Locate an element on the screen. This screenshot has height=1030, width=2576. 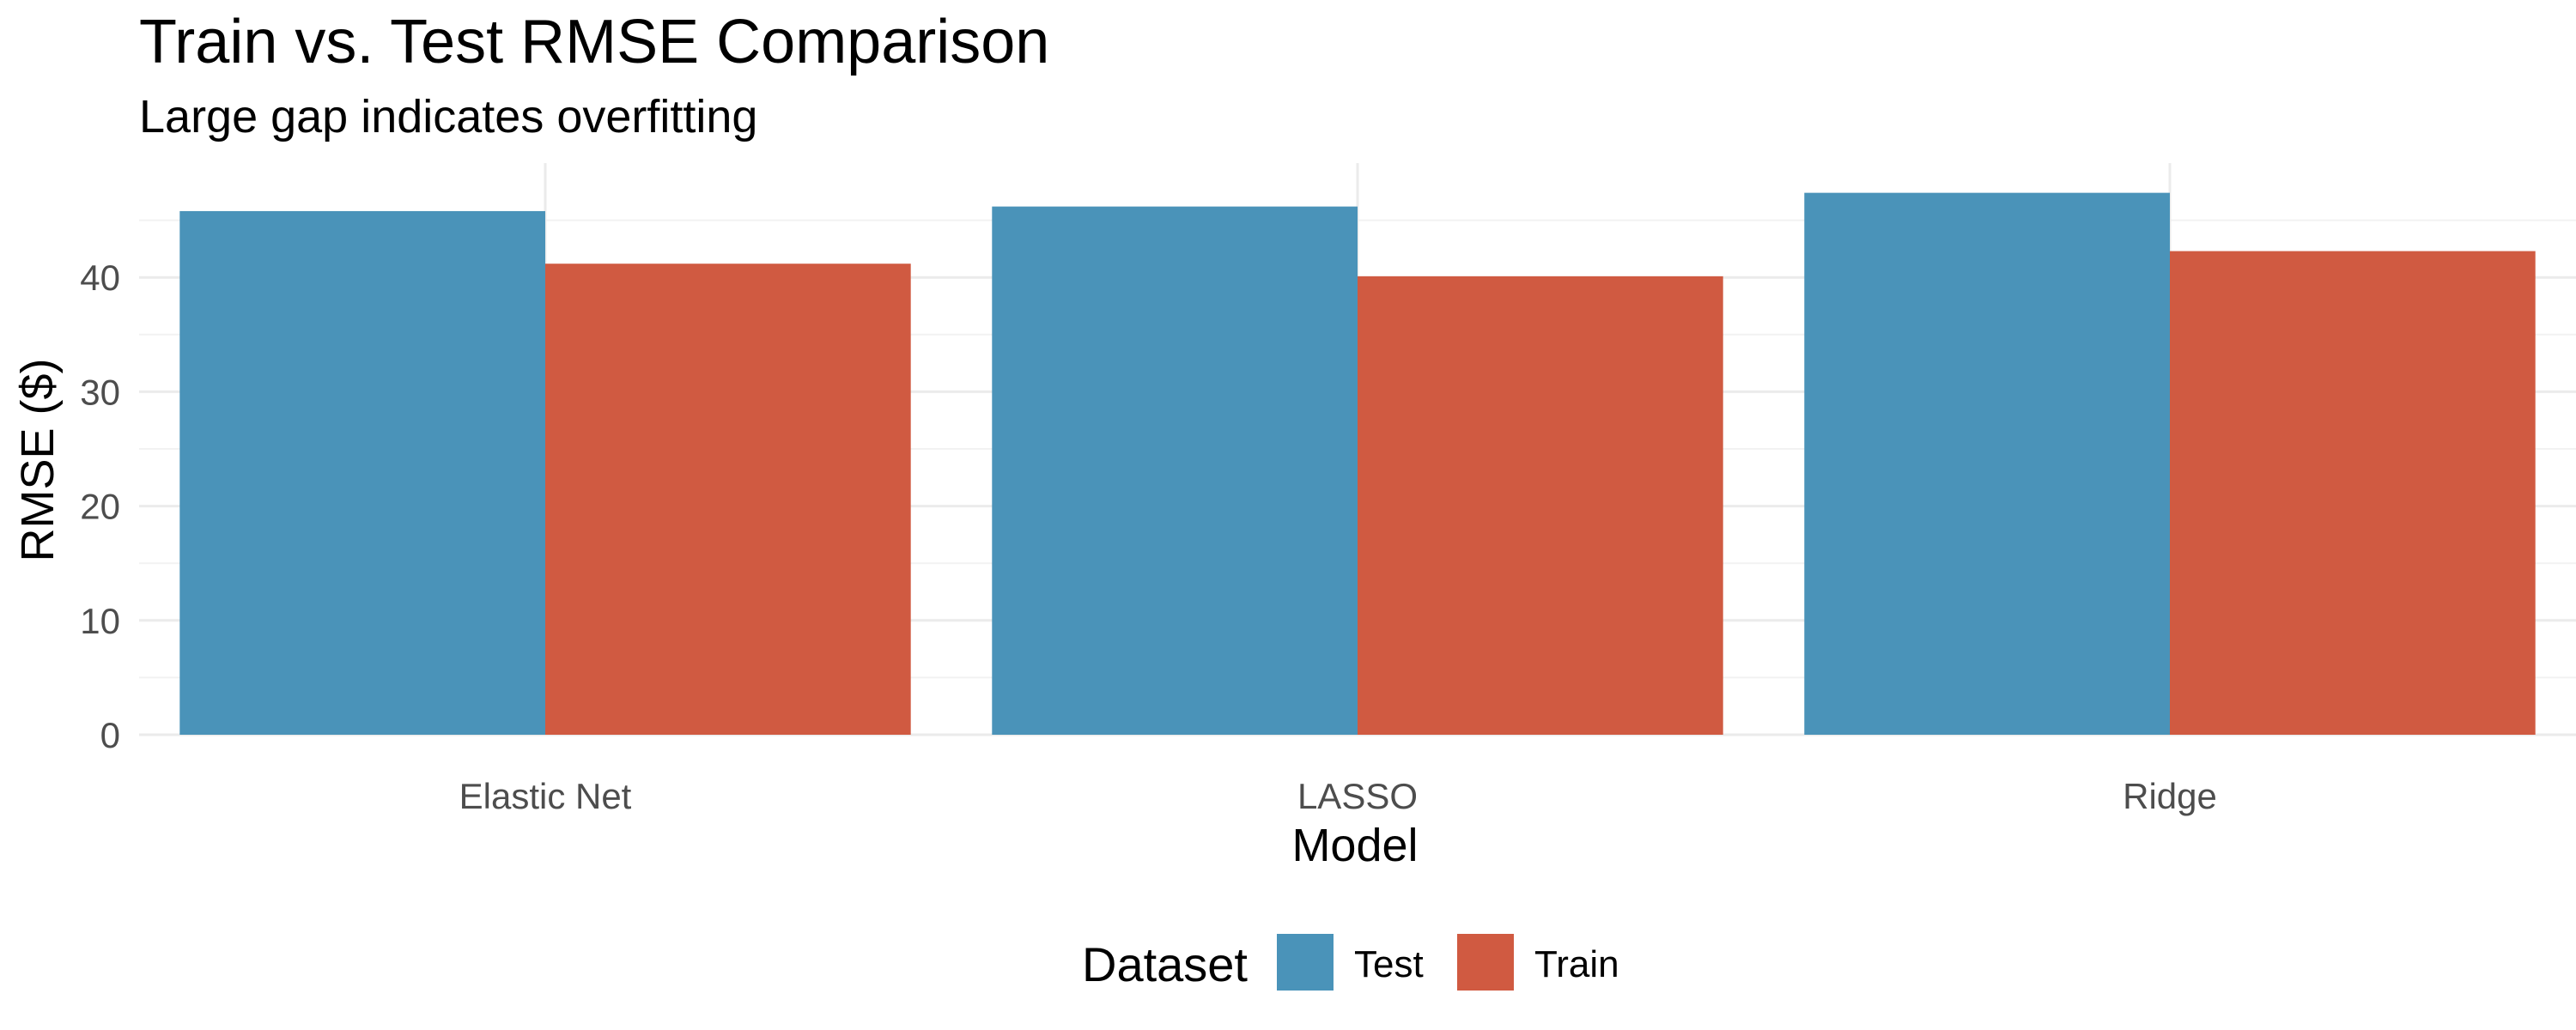
y-tick-label: 40 is located at coordinates (100, 278).